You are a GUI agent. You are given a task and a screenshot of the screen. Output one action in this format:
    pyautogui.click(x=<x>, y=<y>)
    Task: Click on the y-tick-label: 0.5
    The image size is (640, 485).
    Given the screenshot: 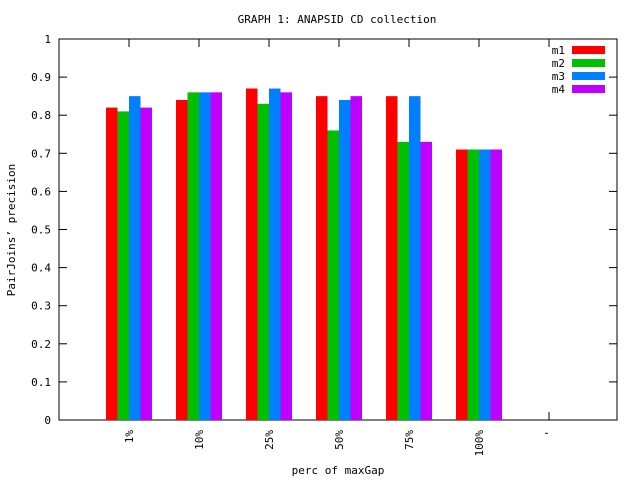 What is the action you would take?
    pyautogui.click(x=41, y=230)
    